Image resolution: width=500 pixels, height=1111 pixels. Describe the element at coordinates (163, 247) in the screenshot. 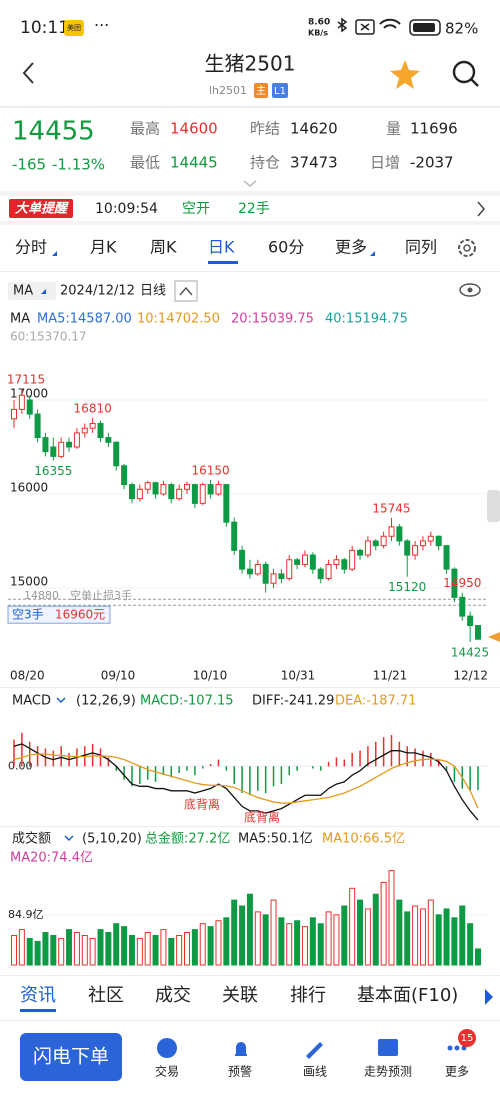

I see `tab: 周K` at that location.